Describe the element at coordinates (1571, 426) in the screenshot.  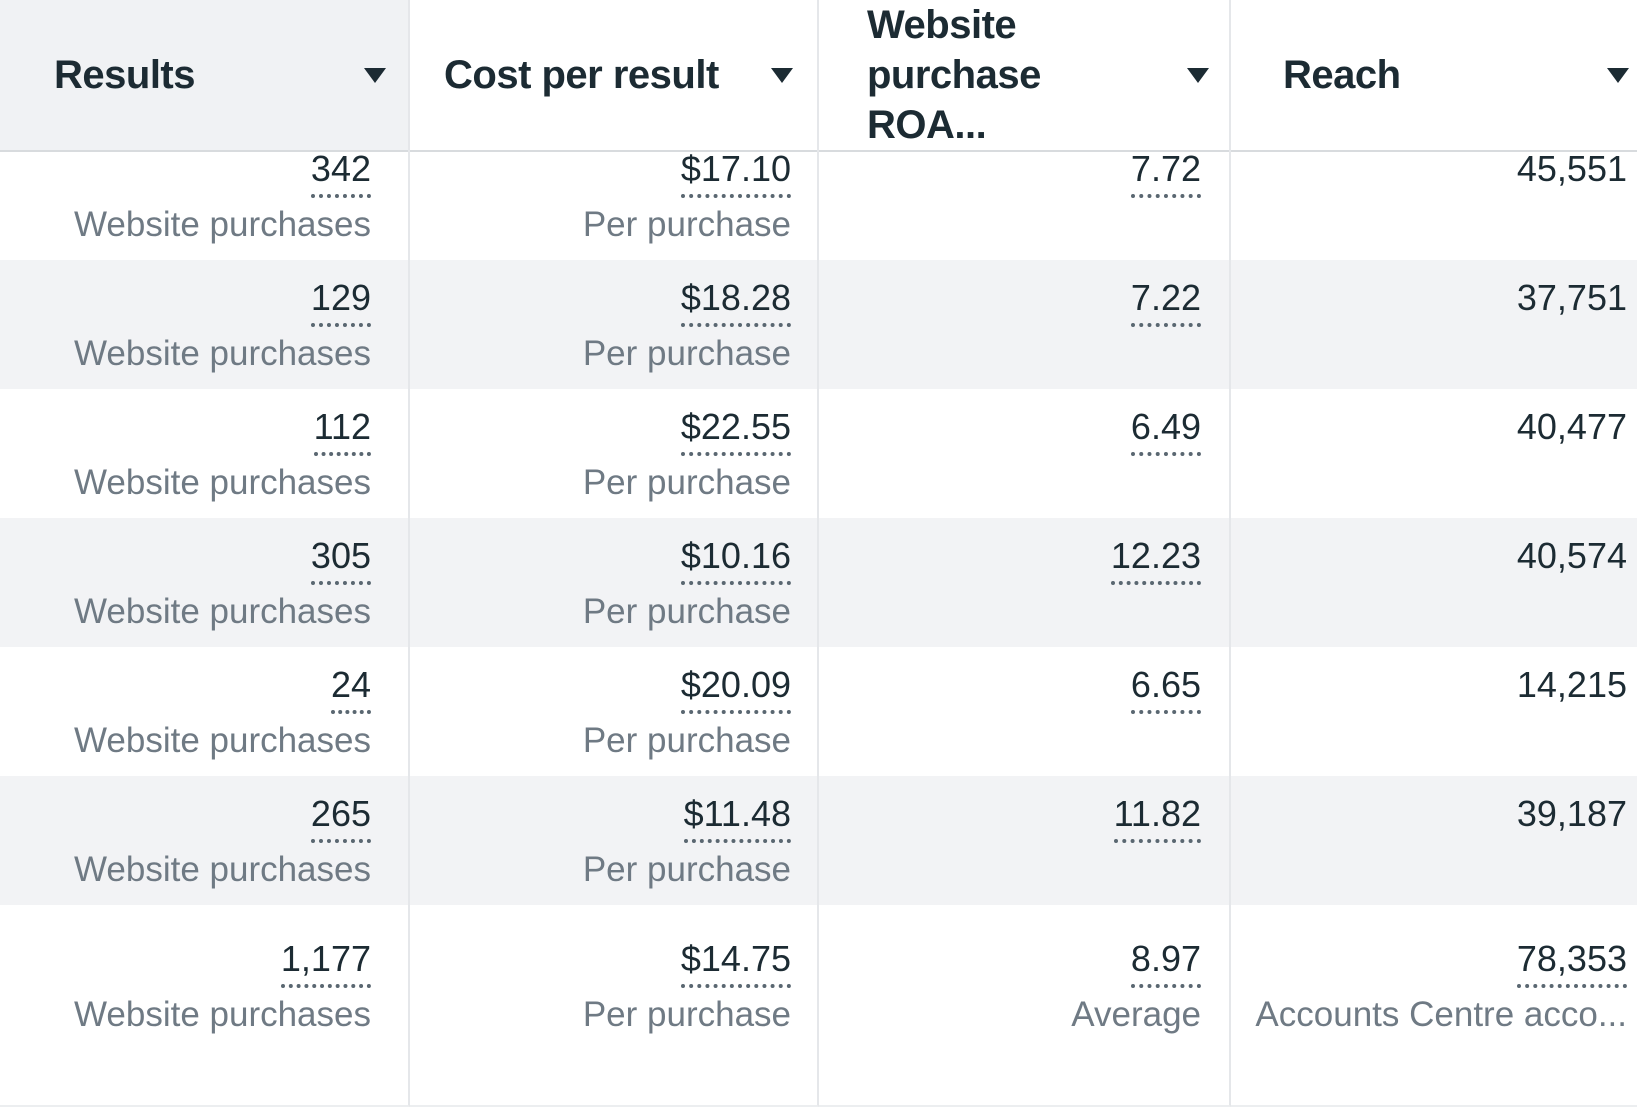
I see `reach-value: 40,477` at that location.